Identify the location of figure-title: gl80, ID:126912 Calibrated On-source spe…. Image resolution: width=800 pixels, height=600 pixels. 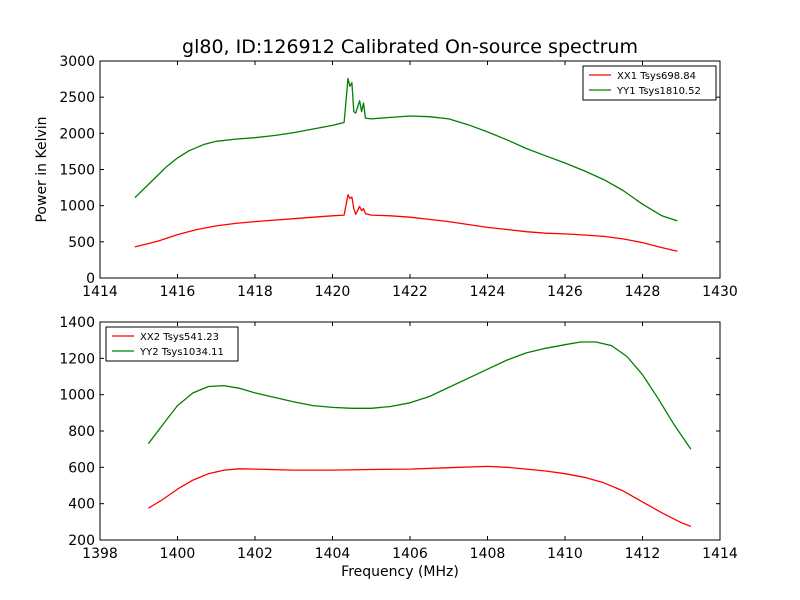
(410, 47).